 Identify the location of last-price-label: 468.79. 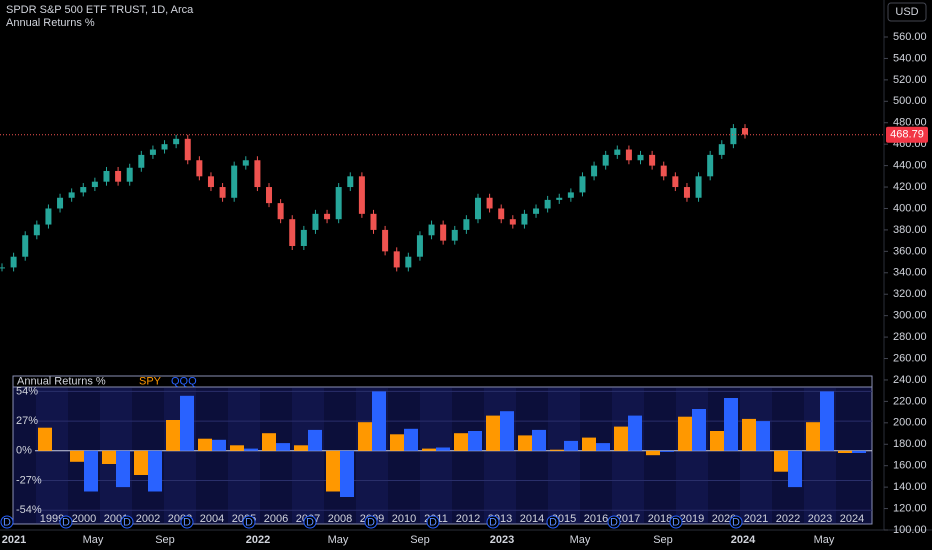
(907, 135).